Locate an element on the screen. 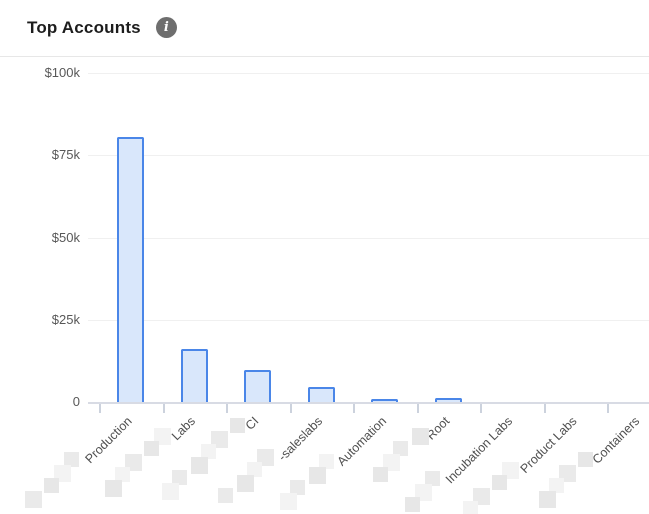  gridline-50k is located at coordinates (368, 238).